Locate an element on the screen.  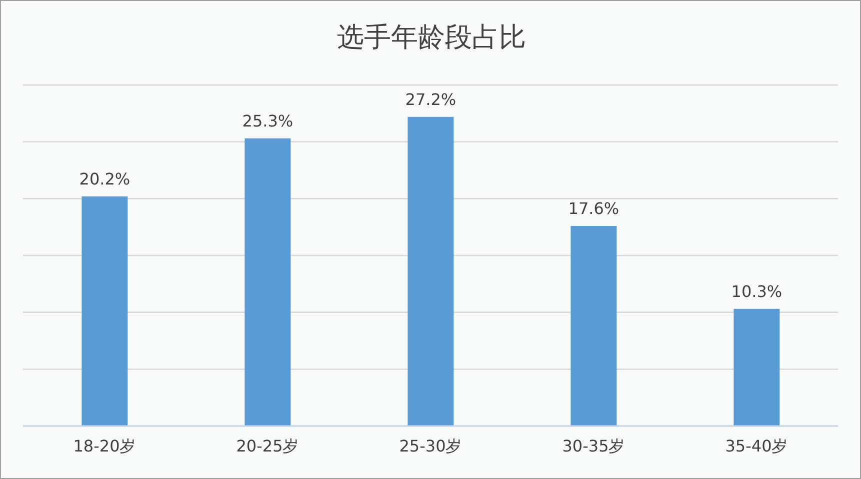
data-label: 20.2% is located at coordinates (104, 178).